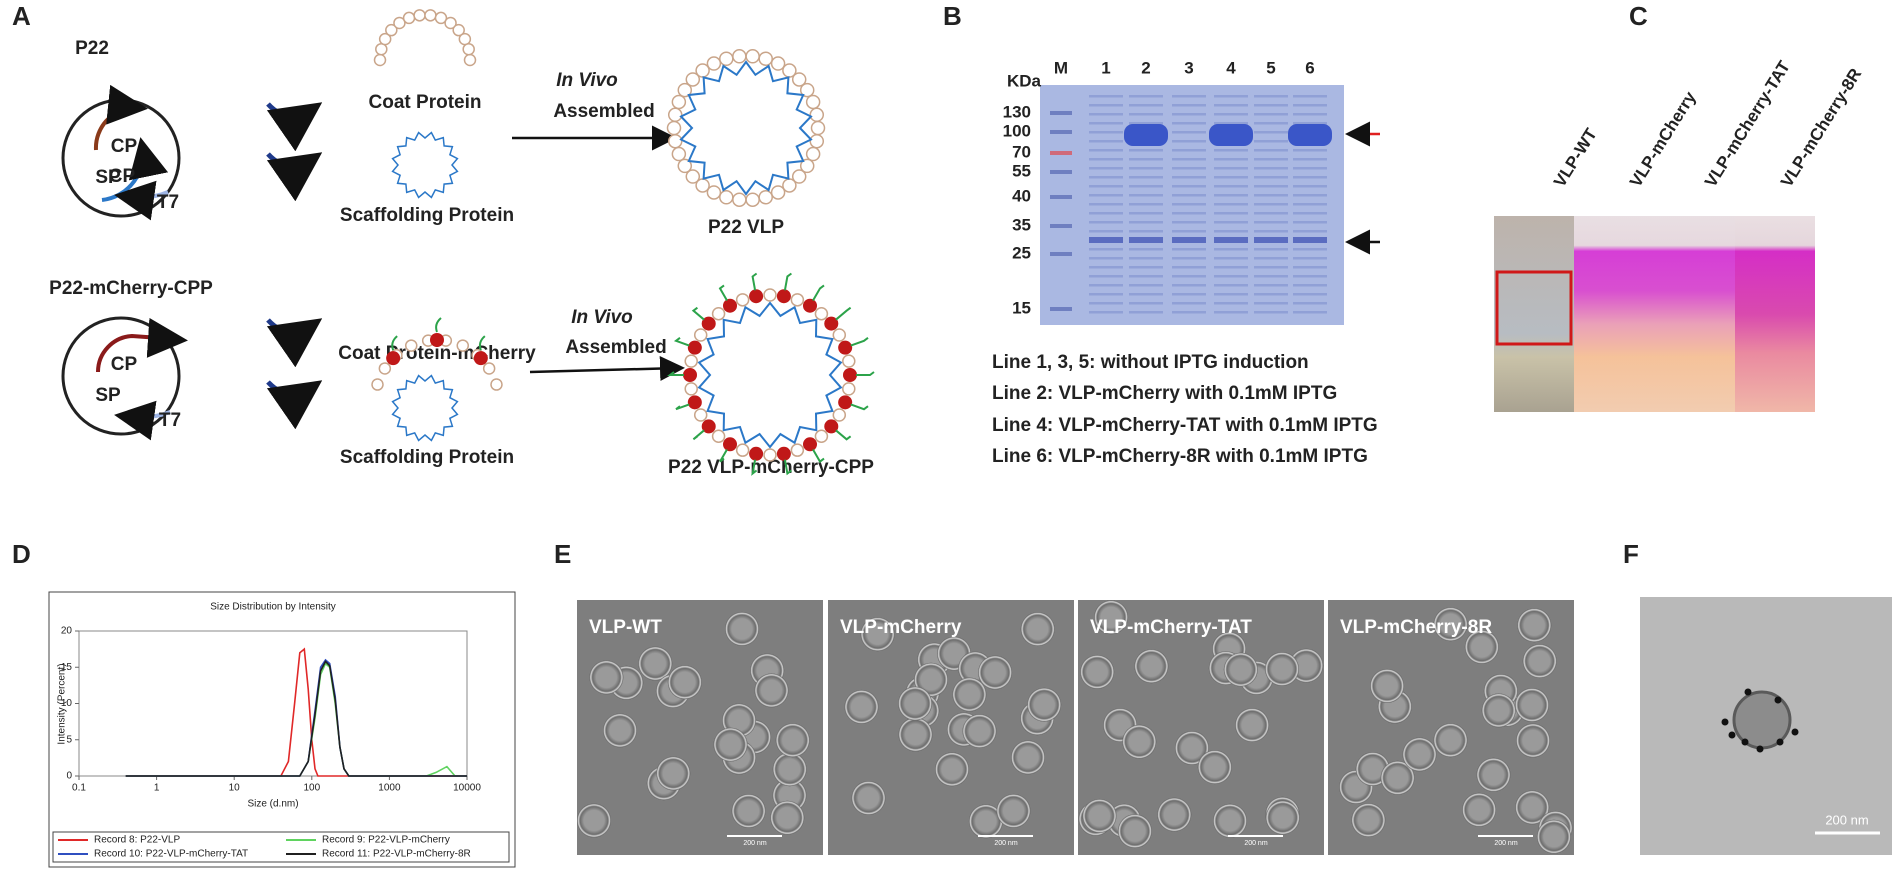 The image size is (1902, 877). I want to click on x-tick-label: 100, so click(311, 788).